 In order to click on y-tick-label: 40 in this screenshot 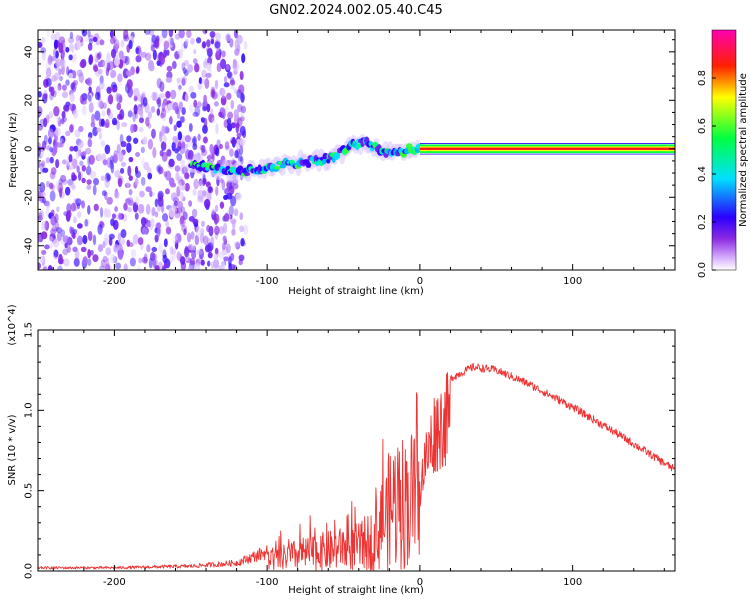, I will do `click(29, 51)`.